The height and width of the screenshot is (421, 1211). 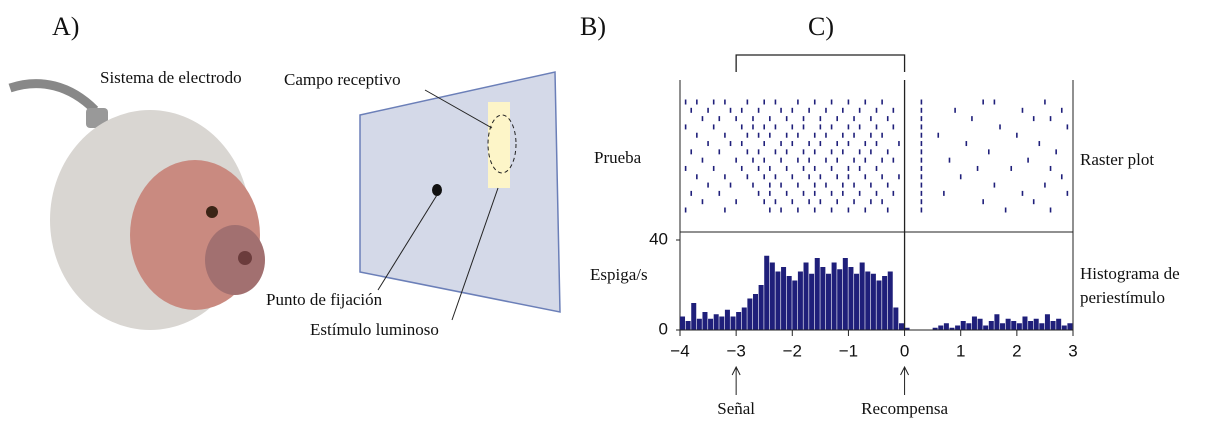 I want to click on y-axis-label: Espiga/s, so click(x=619, y=274).